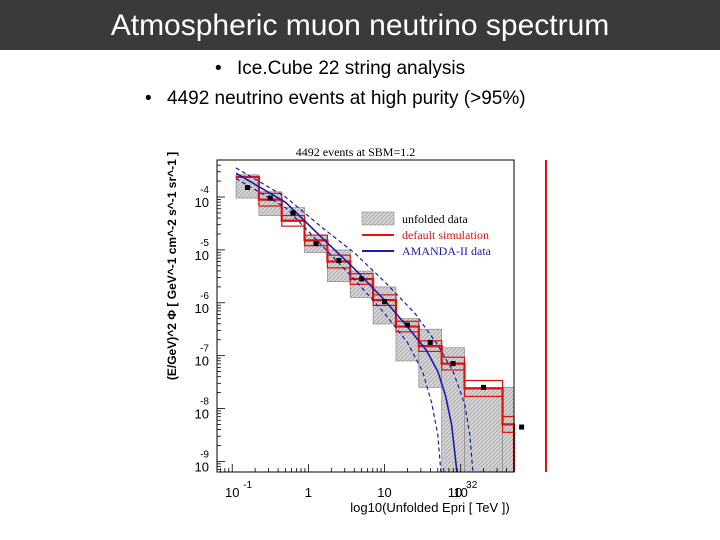 This screenshot has height=540, width=720. I want to click on y-tick-exponent: -7, so click(204, 349).